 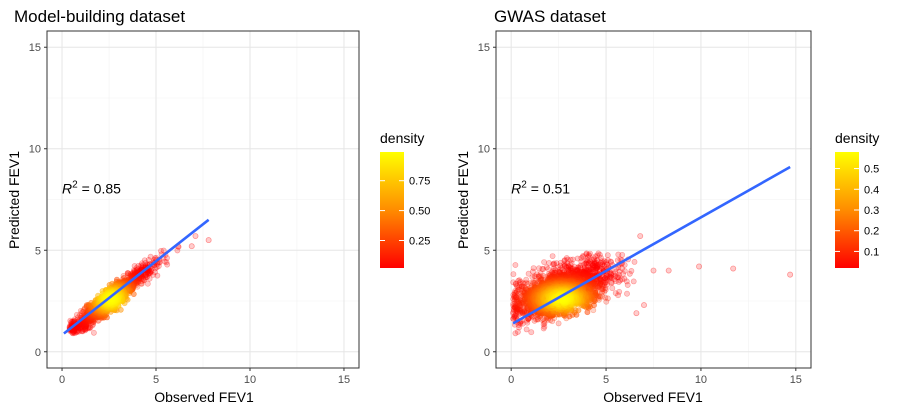 What do you see at coordinates (653, 397) in the screenshot?
I see `x-axis-label: Observed FEV1` at bounding box center [653, 397].